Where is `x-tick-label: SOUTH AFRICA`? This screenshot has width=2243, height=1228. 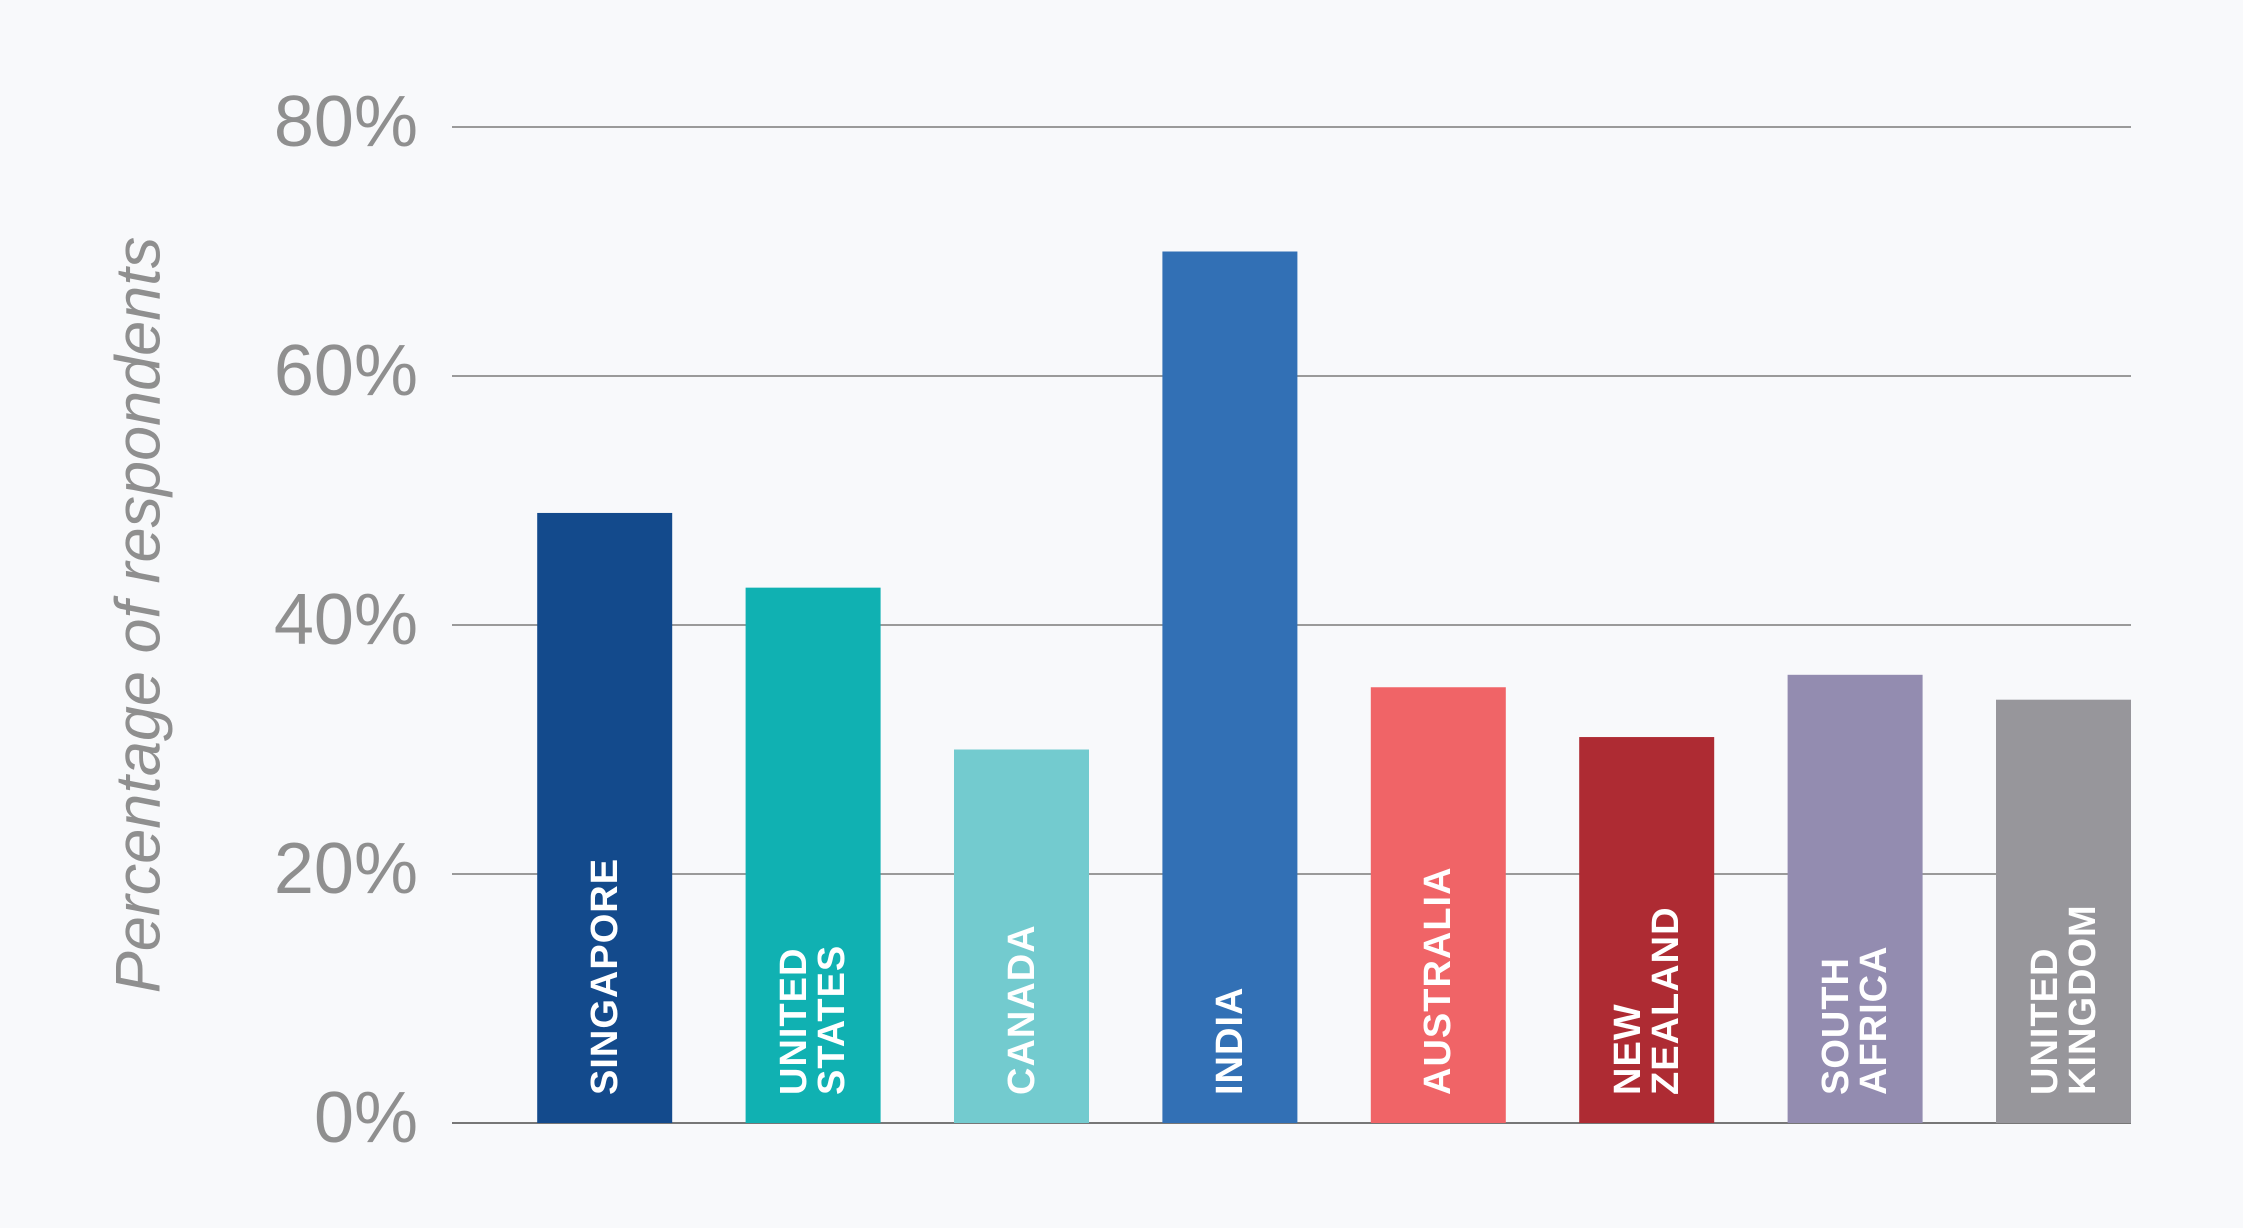 x-tick-label: SOUTH AFRICA is located at coordinates (1855, 1020).